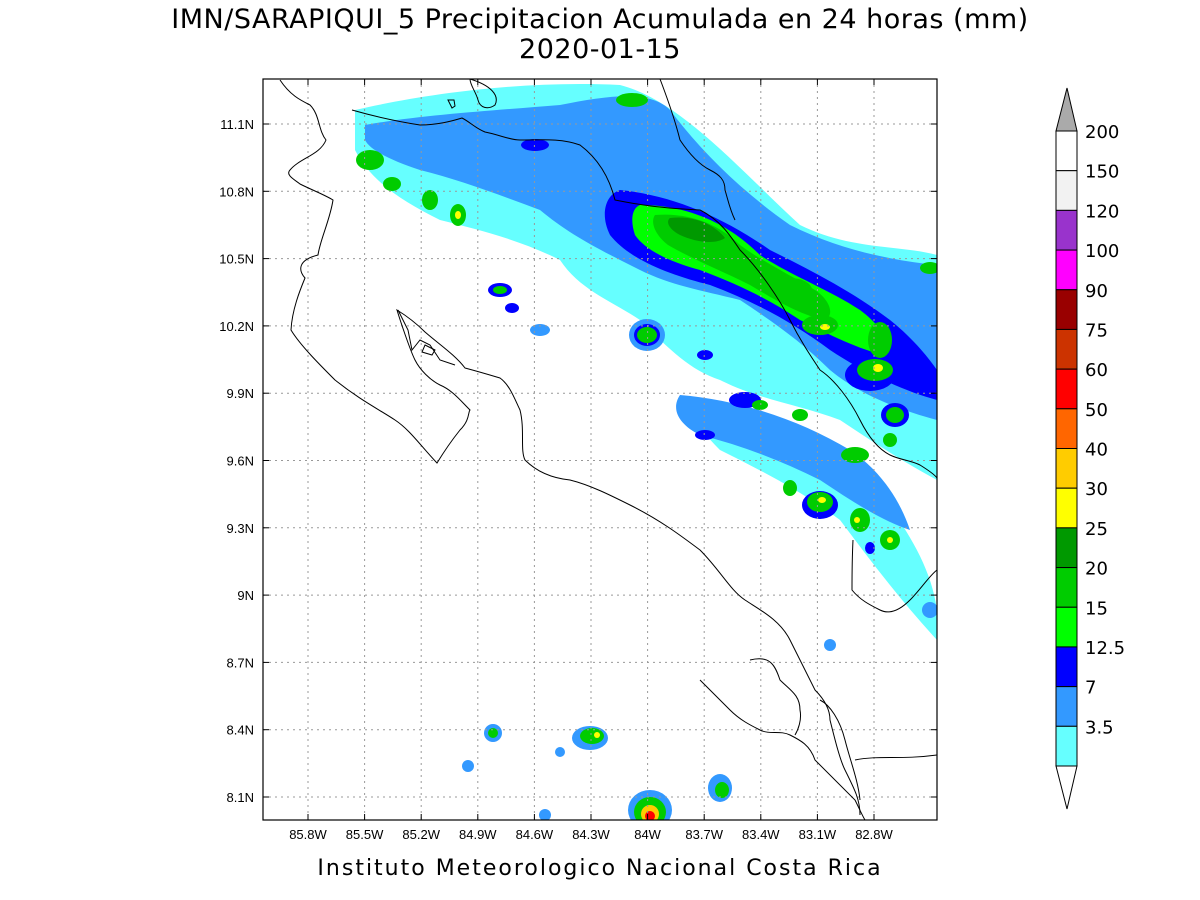  I want to click on colorbar-label: 60, so click(1096, 370).